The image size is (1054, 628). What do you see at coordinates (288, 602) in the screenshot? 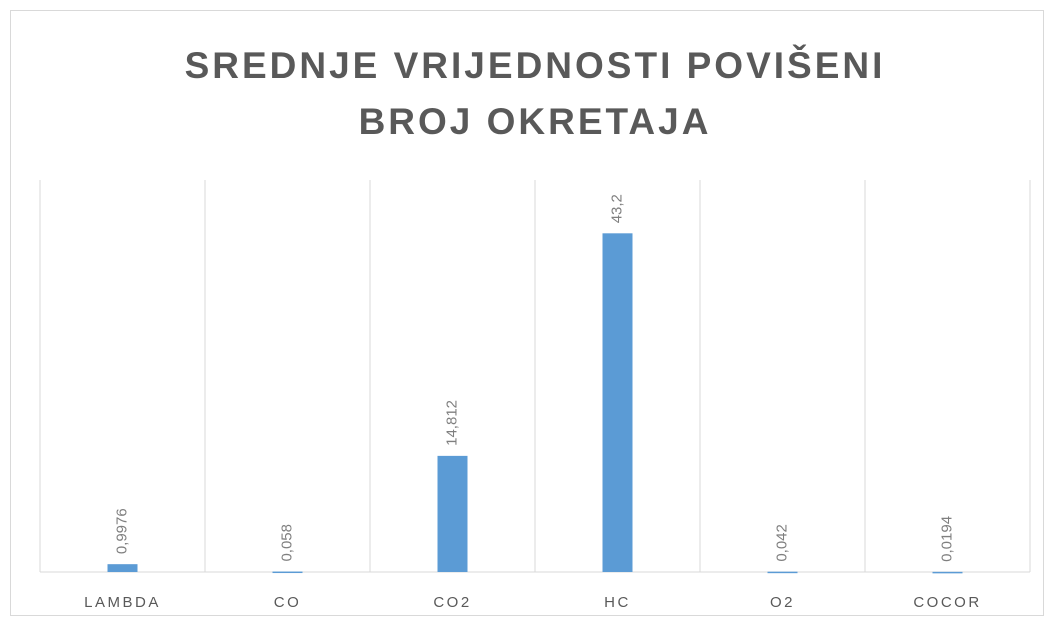
I see `x-tick-label: CO` at bounding box center [288, 602].